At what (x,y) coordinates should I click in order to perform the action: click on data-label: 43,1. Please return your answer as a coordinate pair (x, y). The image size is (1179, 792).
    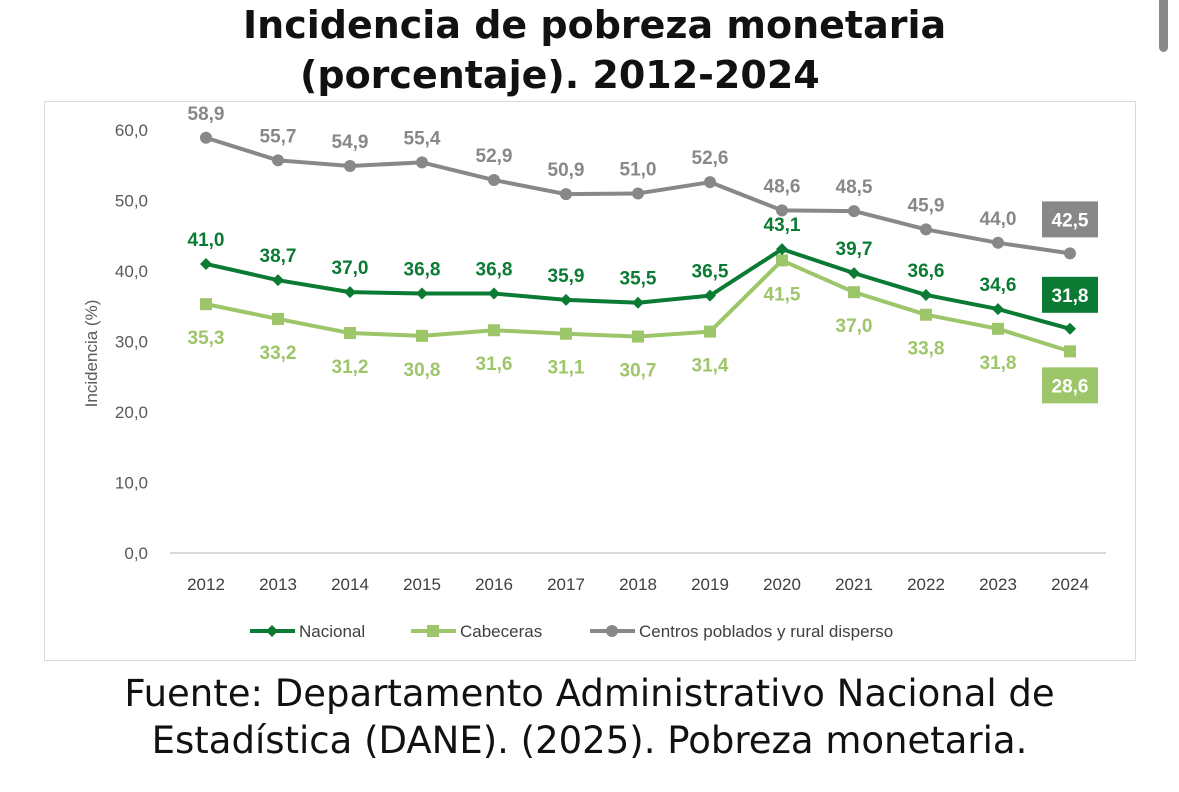
    Looking at the image, I should click on (782, 225).